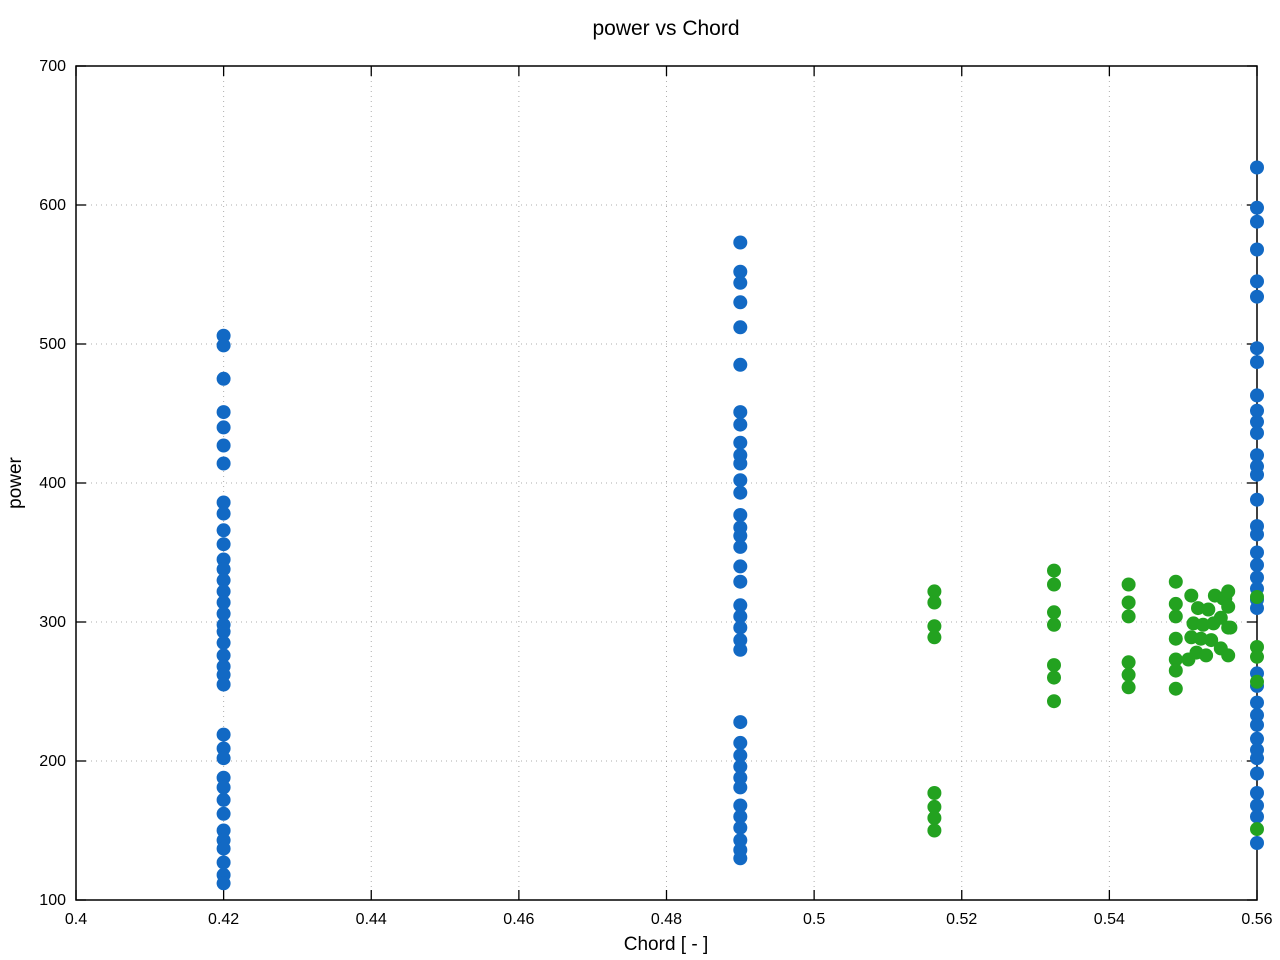 The height and width of the screenshot is (960, 1280). What do you see at coordinates (1109, 919) in the screenshot?
I see `x-tick-label: 0.54` at bounding box center [1109, 919].